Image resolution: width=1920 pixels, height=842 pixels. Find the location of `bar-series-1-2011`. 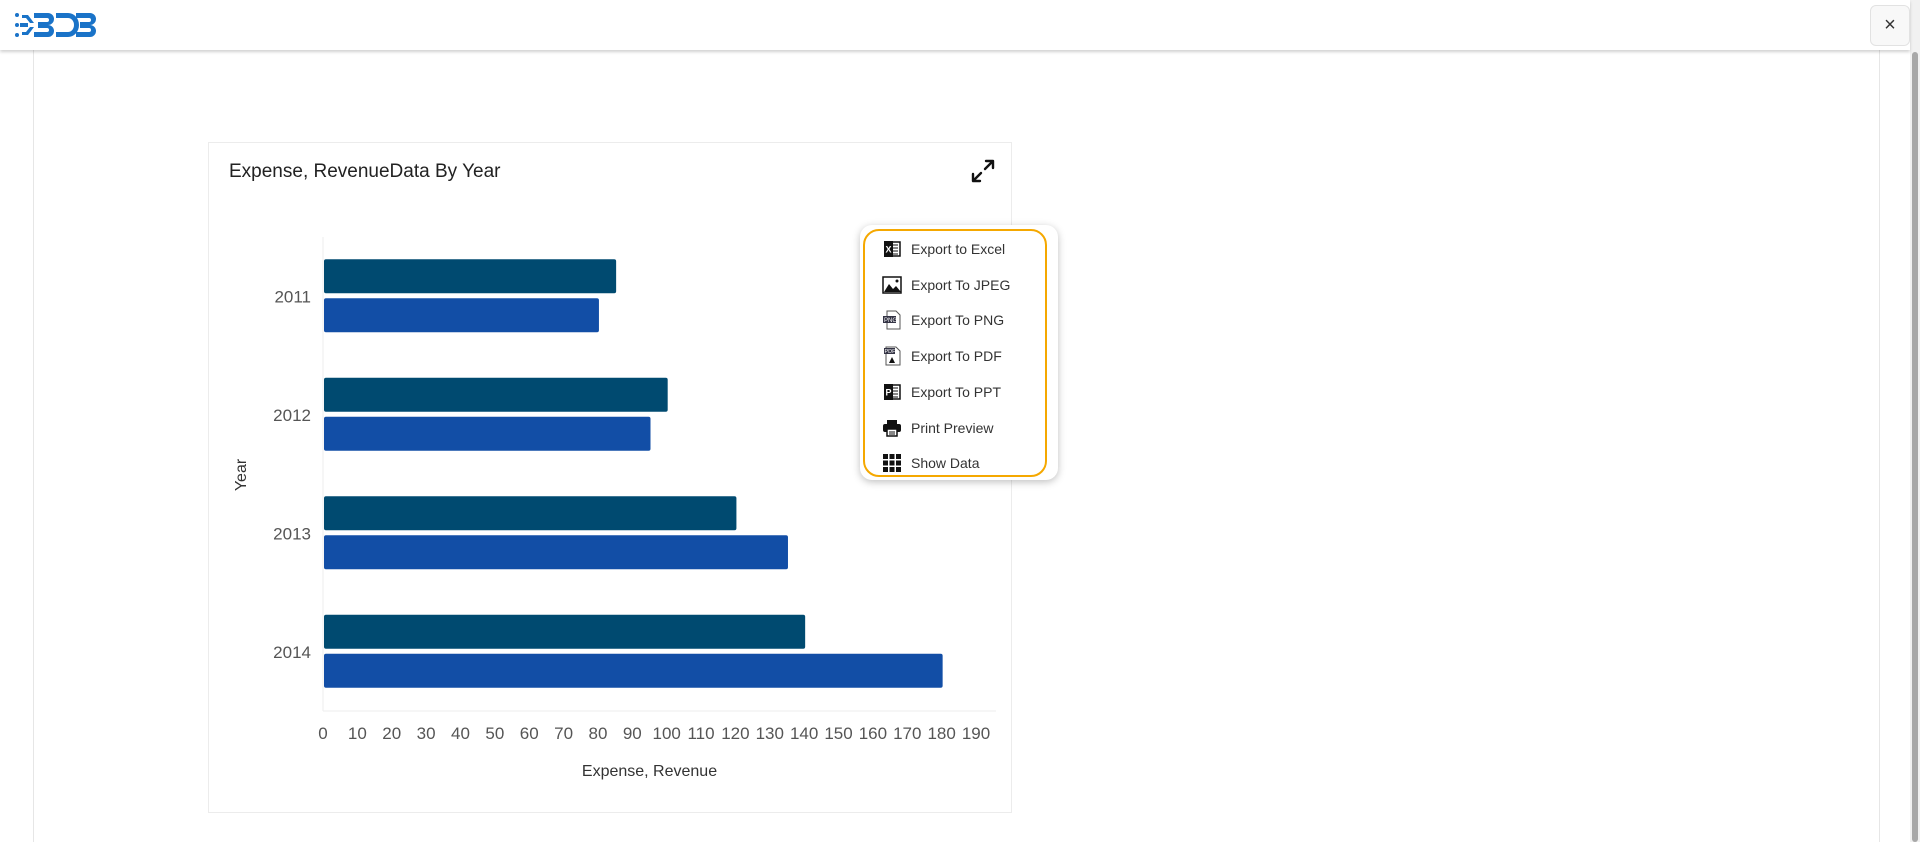

bar-series-1-2011 is located at coordinates (470, 276).